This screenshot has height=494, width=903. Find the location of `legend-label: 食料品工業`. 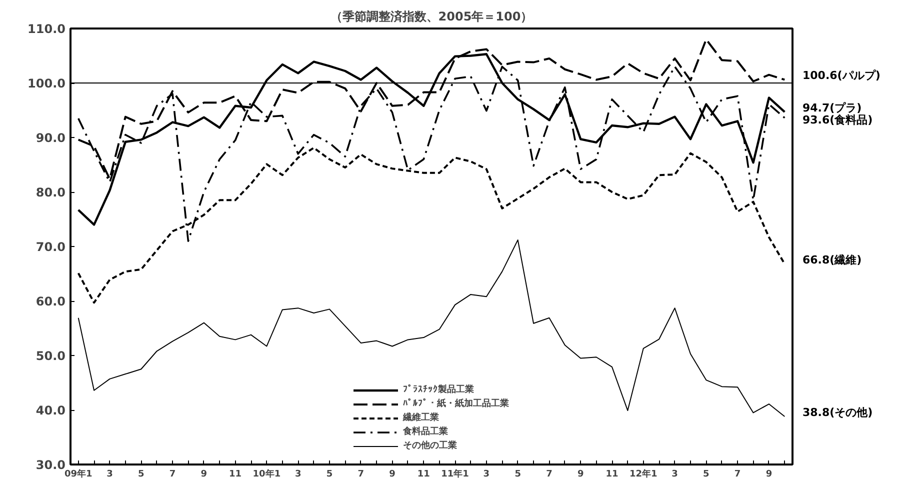

legend-label: 食料品工業 is located at coordinates (425, 431).